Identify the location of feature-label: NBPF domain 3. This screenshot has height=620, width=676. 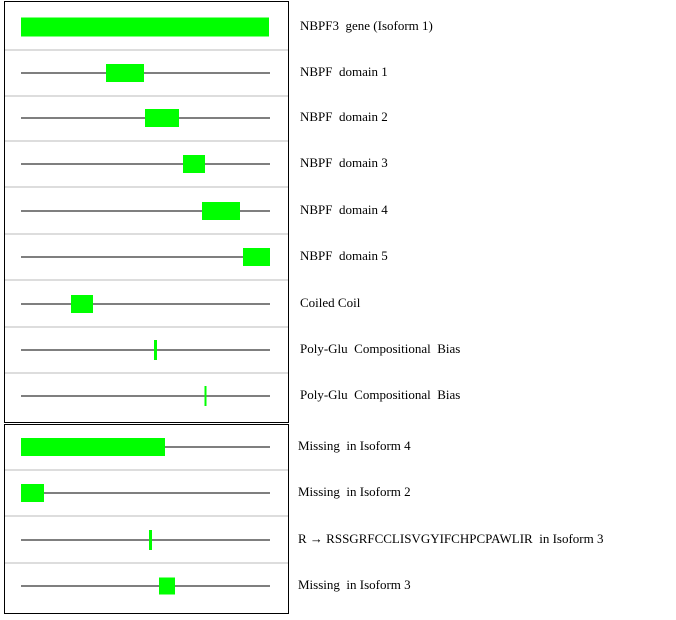
(344, 162).